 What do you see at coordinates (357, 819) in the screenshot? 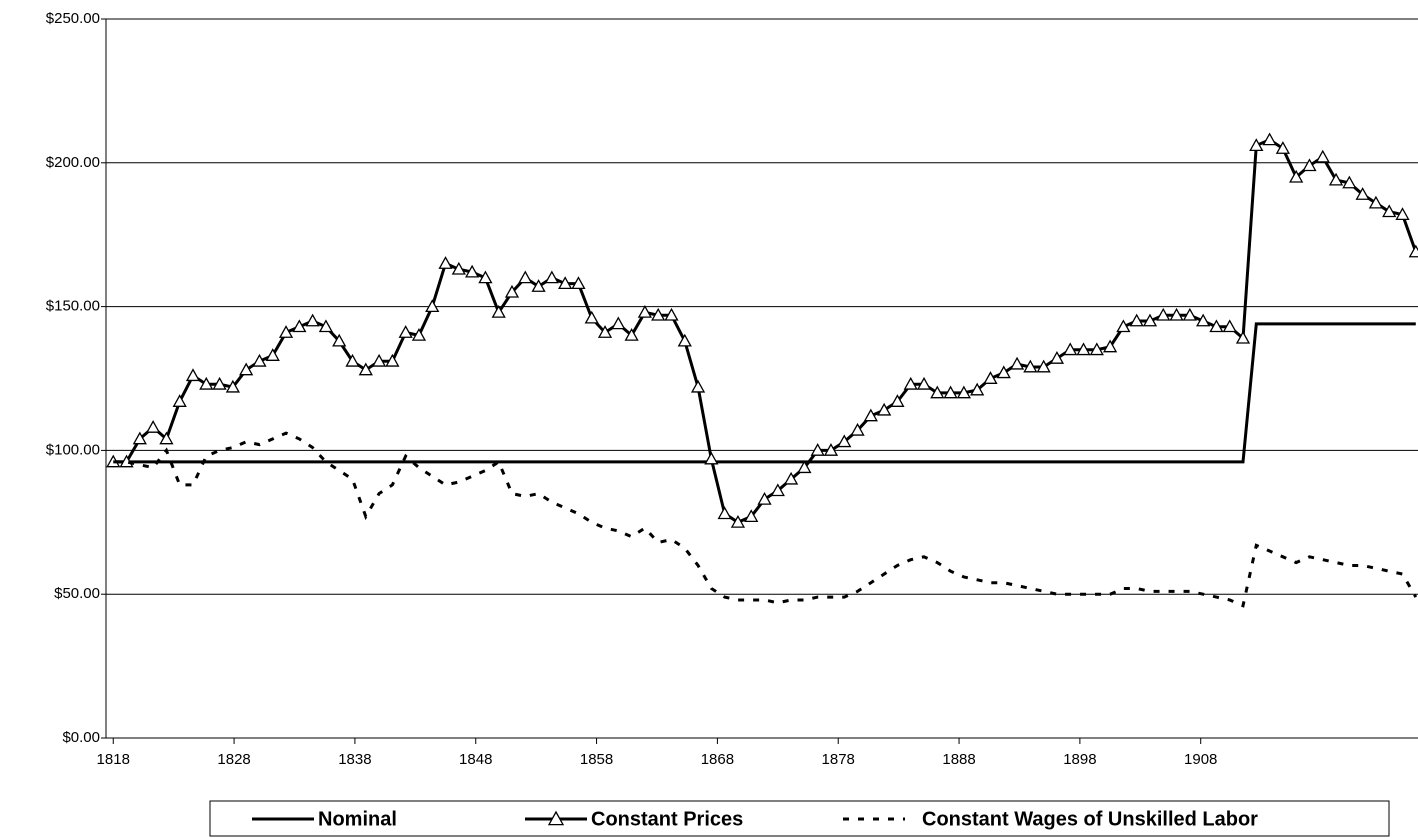
I see `legend-label: Nominal` at bounding box center [357, 819].